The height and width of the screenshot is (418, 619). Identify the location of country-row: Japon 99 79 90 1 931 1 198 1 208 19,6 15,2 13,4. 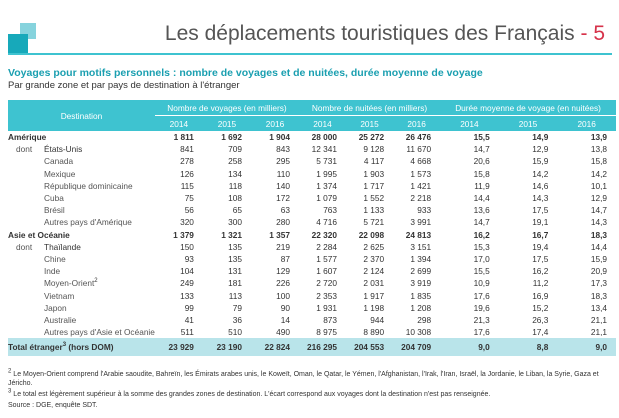
(312, 308).